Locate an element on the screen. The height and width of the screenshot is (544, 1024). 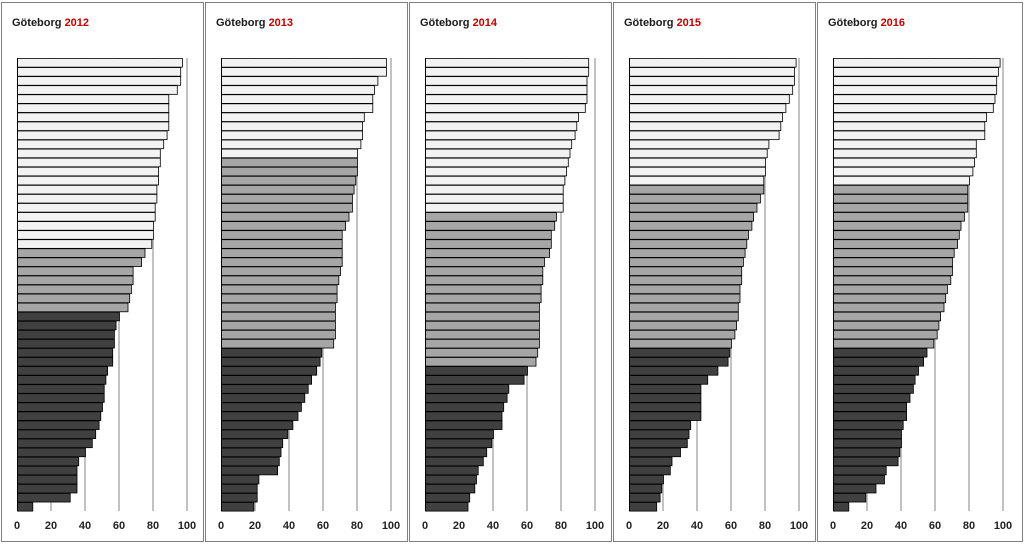
x-tick-label: 40 is located at coordinates (901, 526).